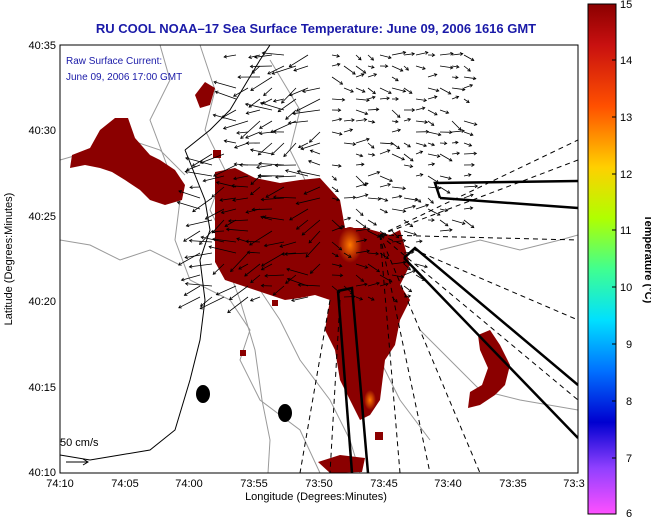 Image resolution: width=651 pixels, height=519 pixels. I want to click on colorbar-tick-label: 10, so click(626, 288).